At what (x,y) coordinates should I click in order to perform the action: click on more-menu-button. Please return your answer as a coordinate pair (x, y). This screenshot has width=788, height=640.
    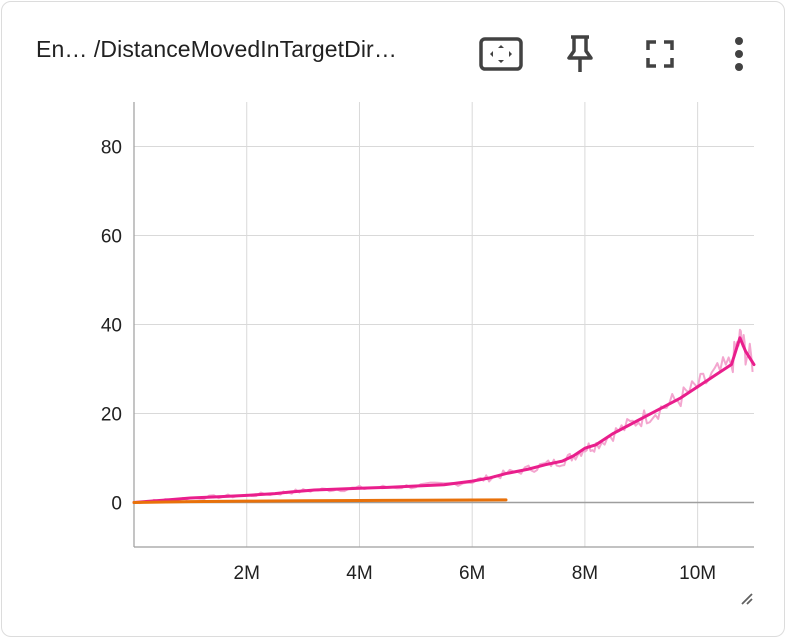
    Looking at the image, I should click on (739, 54).